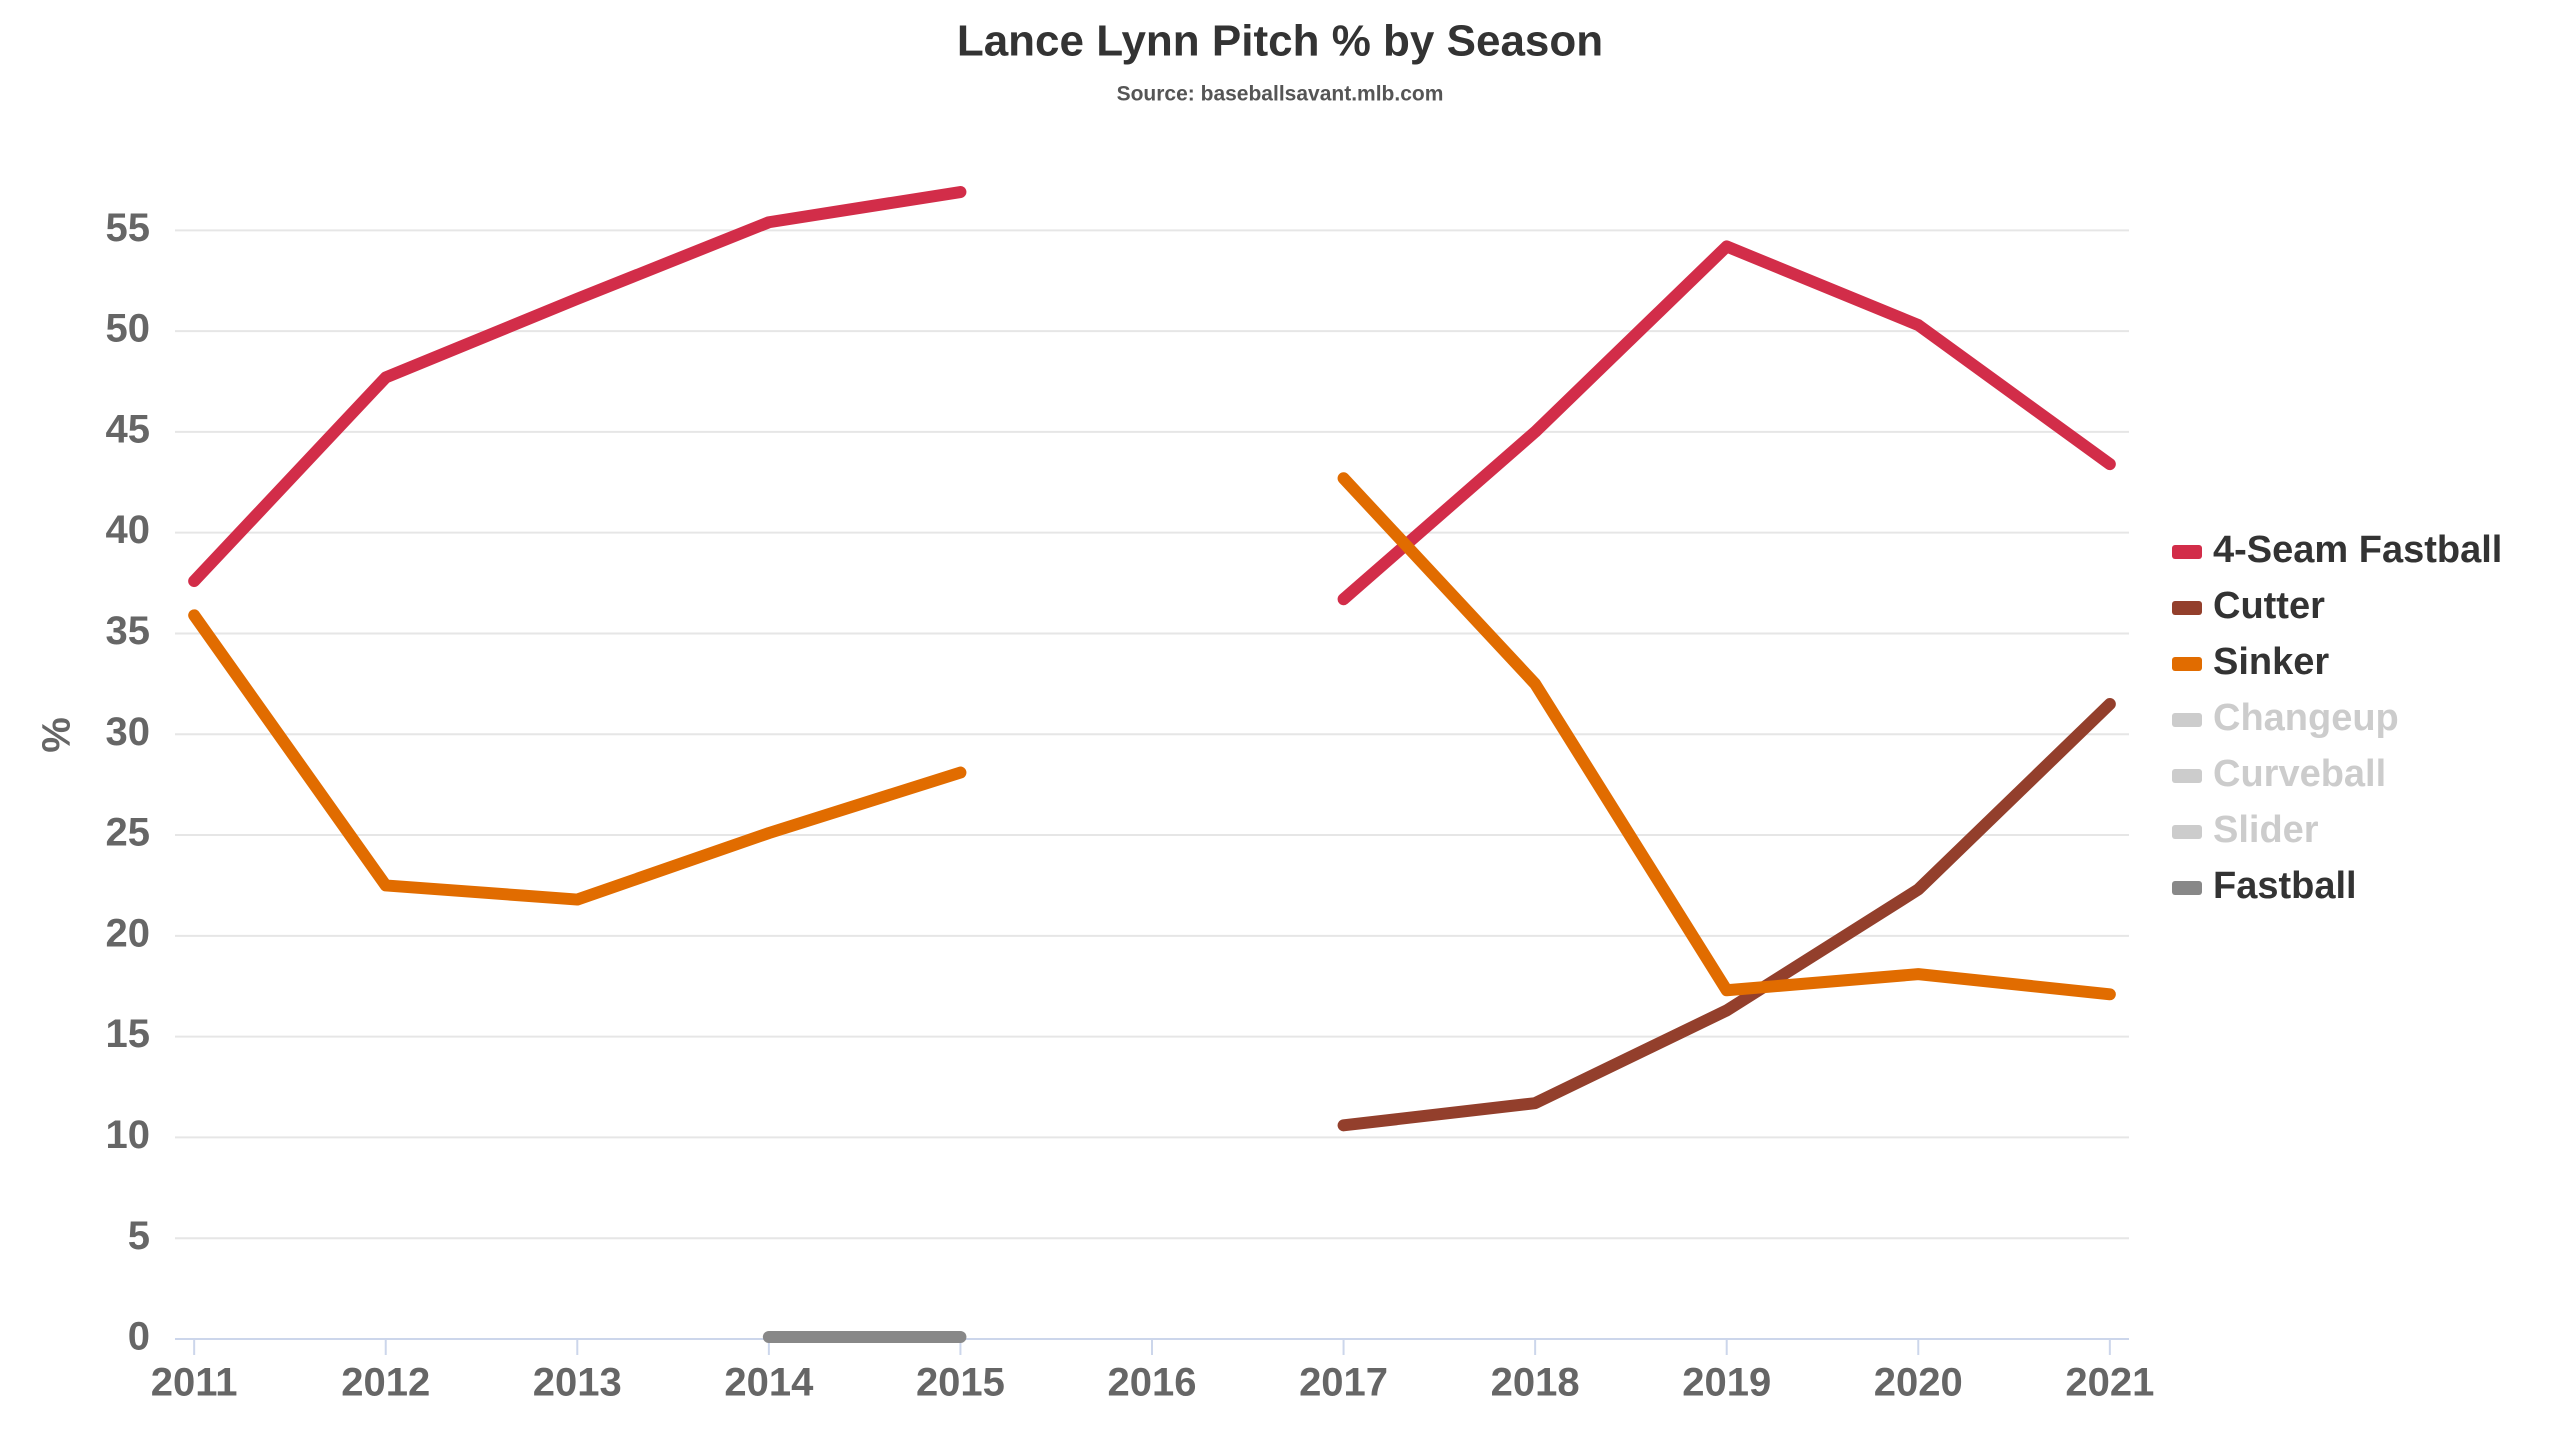  I want to click on y-tick-label: 40, so click(128, 530).